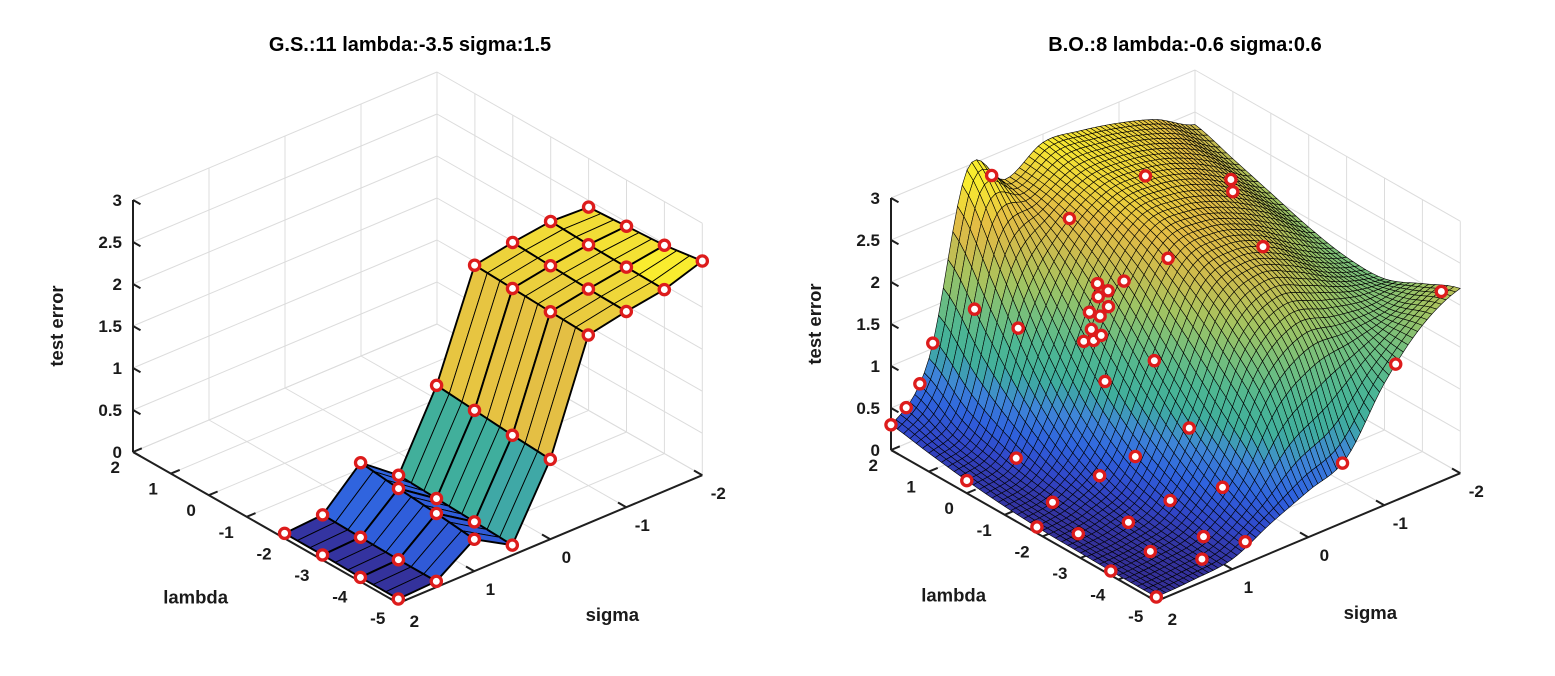  What do you see at coordinates (868, 240) in the screenshot?
I see `axis-text: 2.5` at bounding box center [868, 240].